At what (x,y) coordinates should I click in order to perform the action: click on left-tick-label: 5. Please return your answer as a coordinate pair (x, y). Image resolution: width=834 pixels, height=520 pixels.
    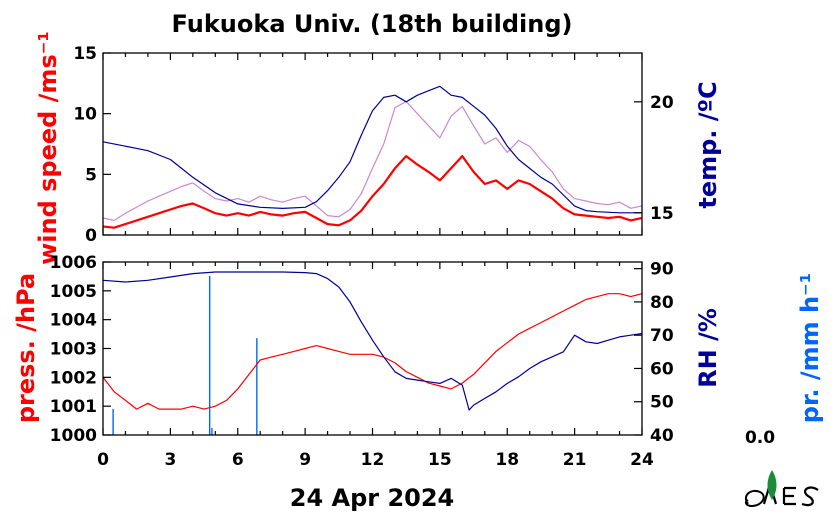
    Looking at the image, I should click on (91, 175).